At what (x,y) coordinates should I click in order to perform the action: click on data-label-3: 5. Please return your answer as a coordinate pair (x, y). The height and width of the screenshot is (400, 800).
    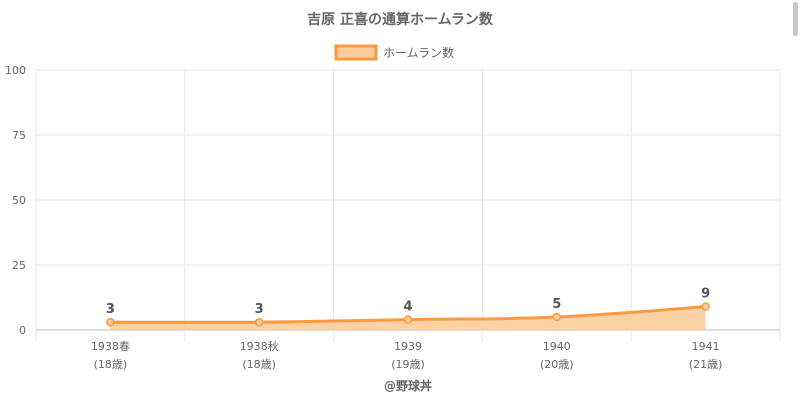
    Looking at the image, I should click on (556, 304).